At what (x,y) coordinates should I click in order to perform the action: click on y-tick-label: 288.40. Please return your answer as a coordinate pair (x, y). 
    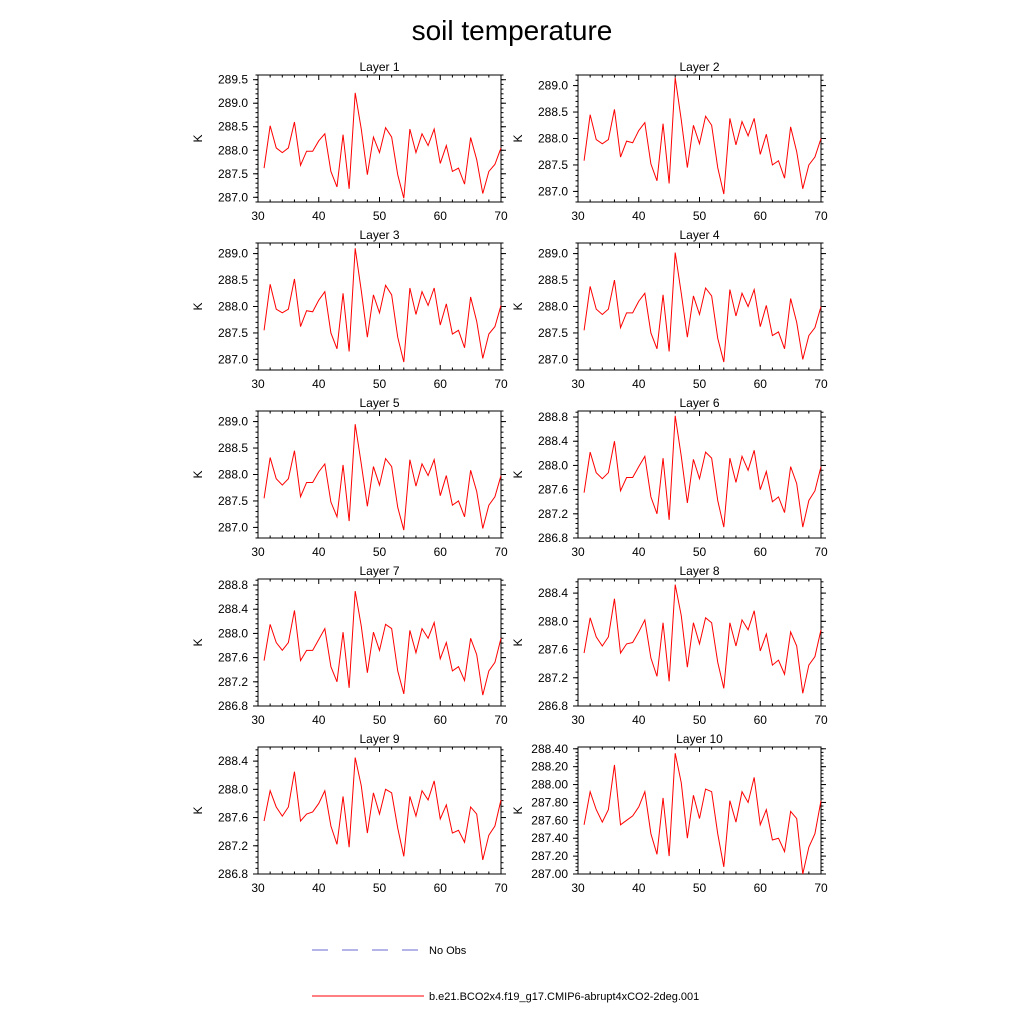
    Looking at the image, I should click on (549, 749).